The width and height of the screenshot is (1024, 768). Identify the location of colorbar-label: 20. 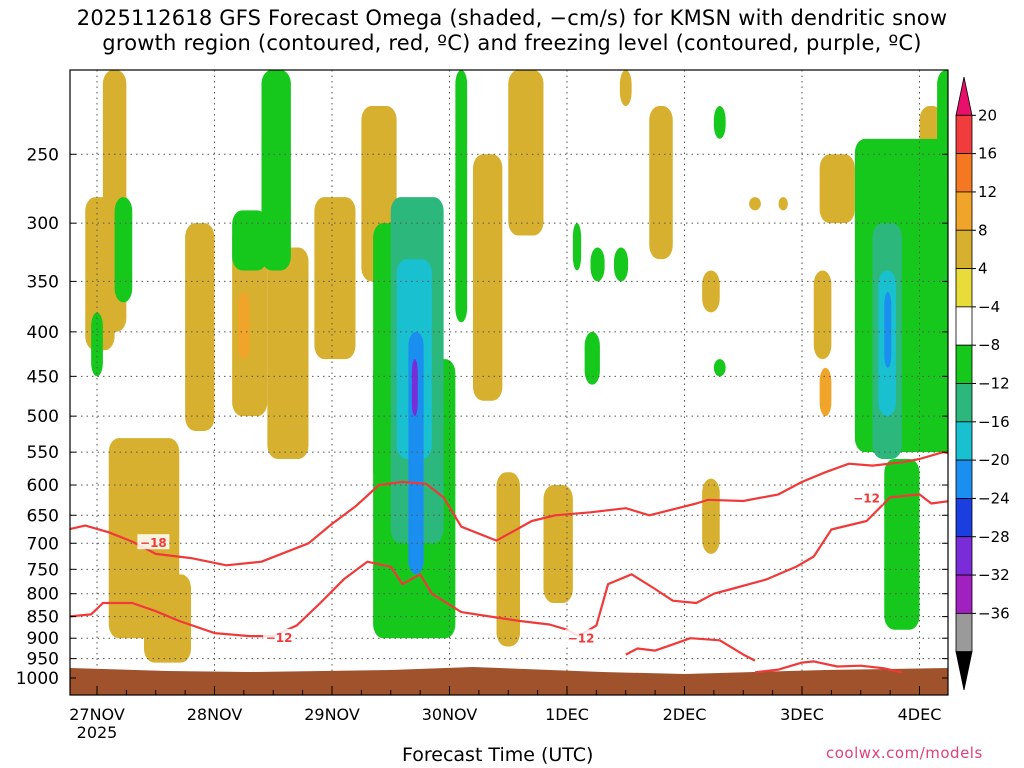
(987, 115).